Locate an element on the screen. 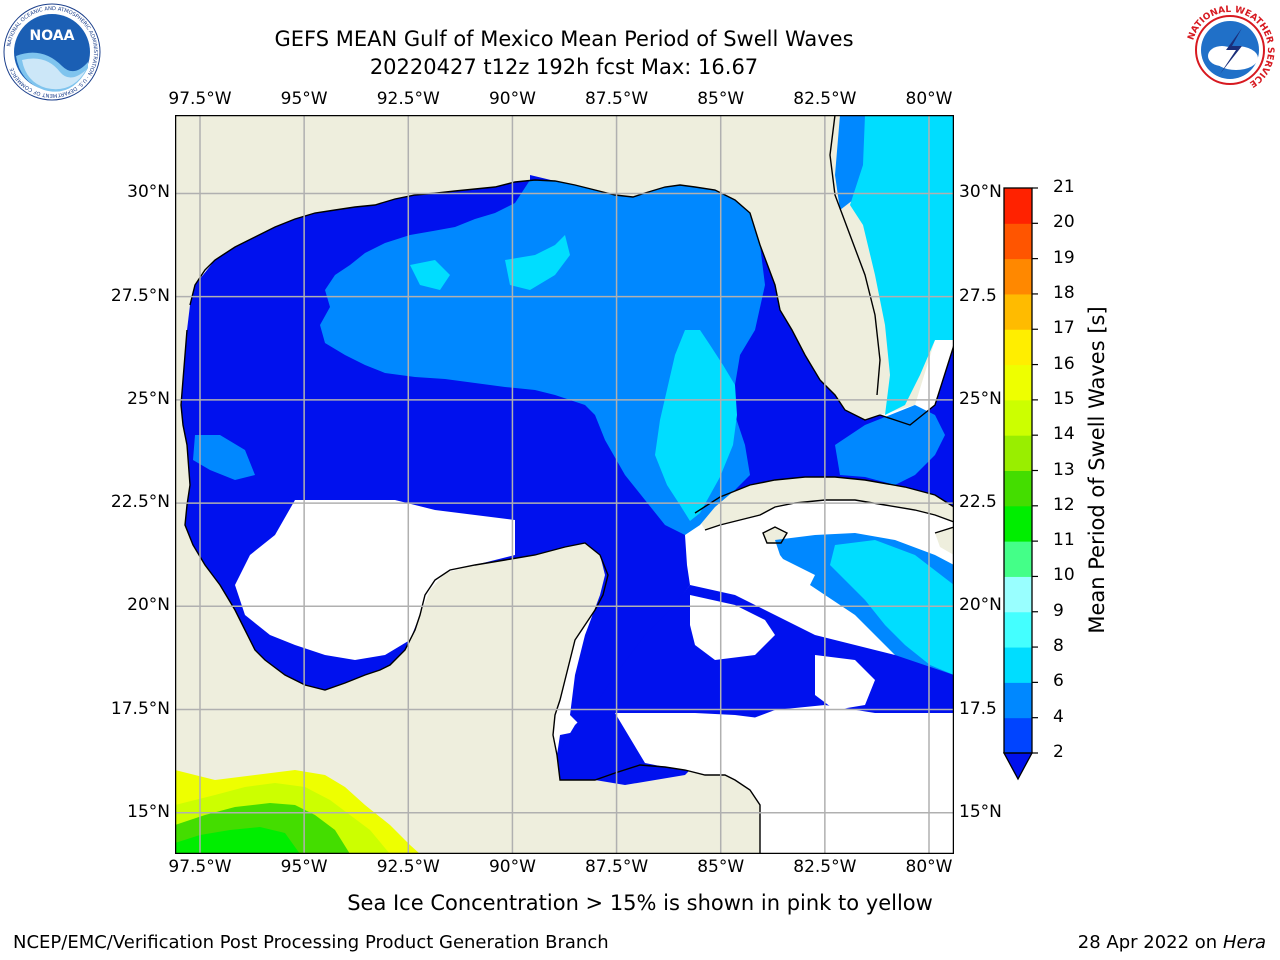 This screenshot has height=960, width=1280. colorbar-extend-min is located at coordinates (1018, 766).